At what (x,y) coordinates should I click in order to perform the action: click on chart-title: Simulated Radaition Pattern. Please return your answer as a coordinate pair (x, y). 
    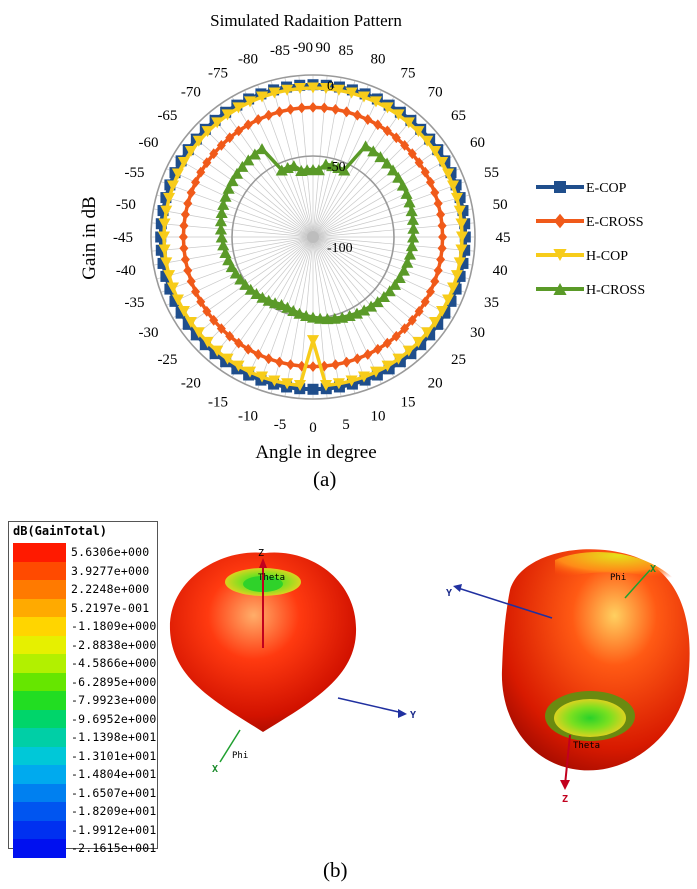
    Looking at the image, I should click on (306, 20).